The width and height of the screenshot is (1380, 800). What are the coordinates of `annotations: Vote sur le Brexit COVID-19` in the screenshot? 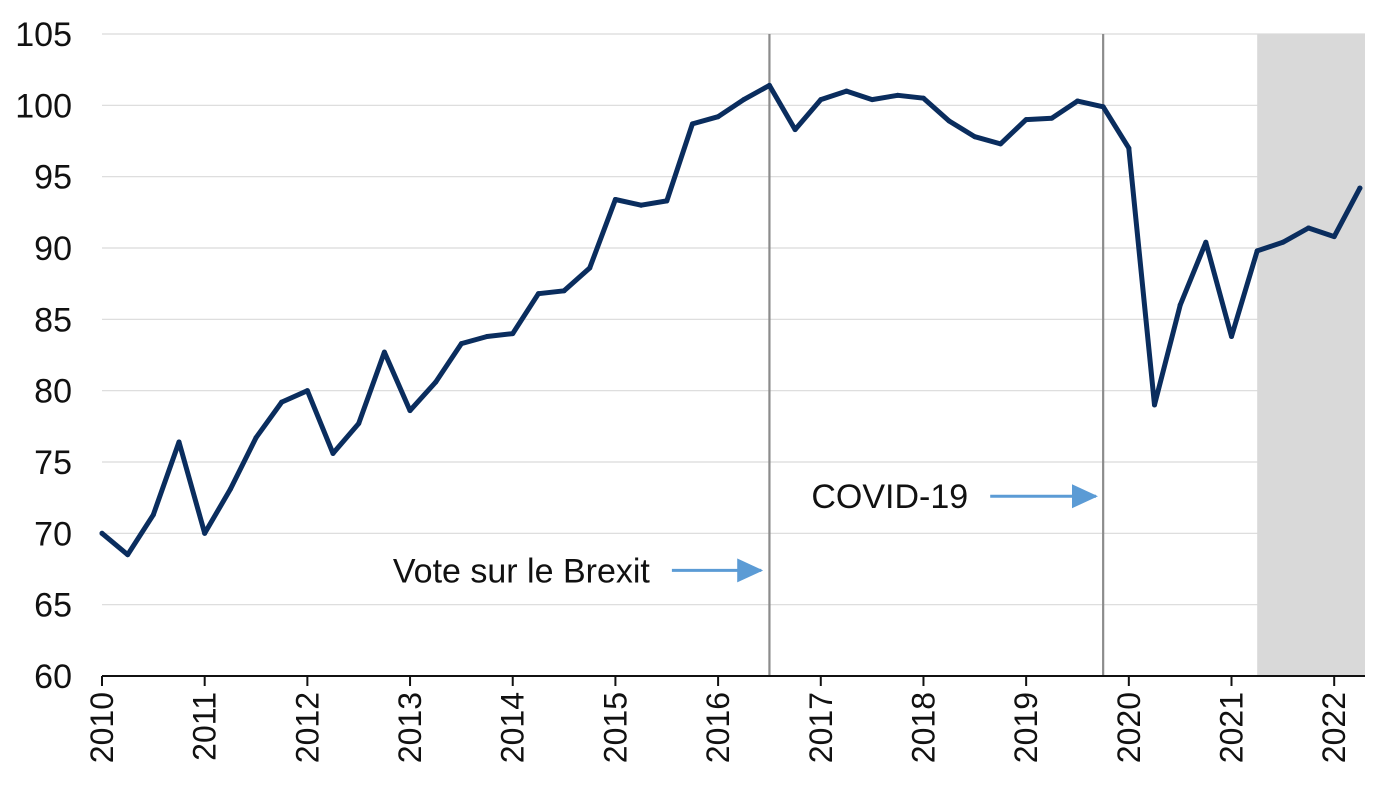 It's located at (745, 534).